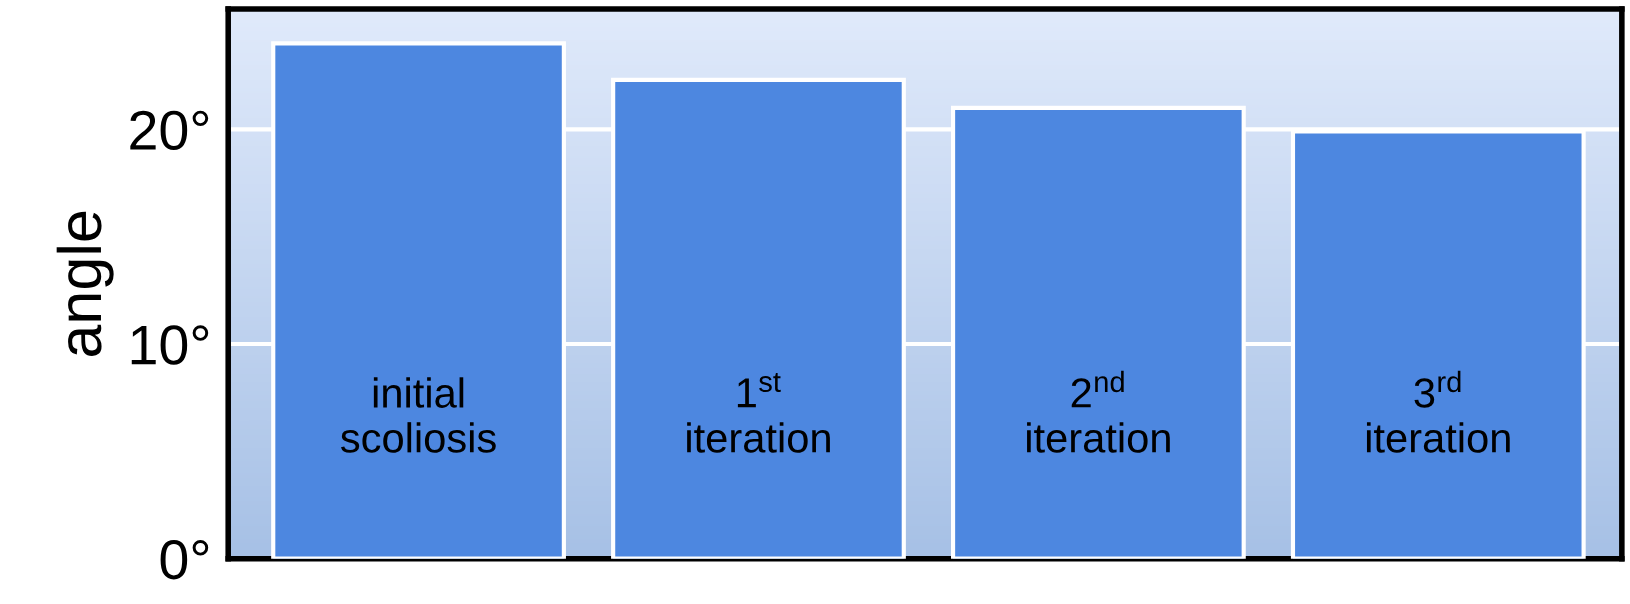 The image size is (1630, 604). I want to click on y-axis-title: angle, so click(85, 284).